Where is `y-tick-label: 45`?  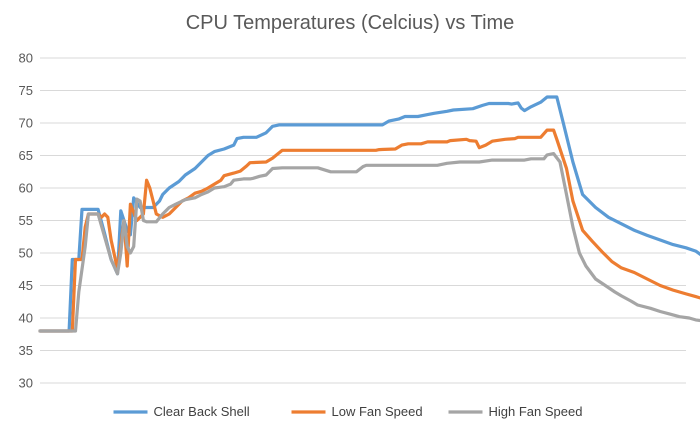 y-tick-label: 45 is located at coordinates (26, 285).